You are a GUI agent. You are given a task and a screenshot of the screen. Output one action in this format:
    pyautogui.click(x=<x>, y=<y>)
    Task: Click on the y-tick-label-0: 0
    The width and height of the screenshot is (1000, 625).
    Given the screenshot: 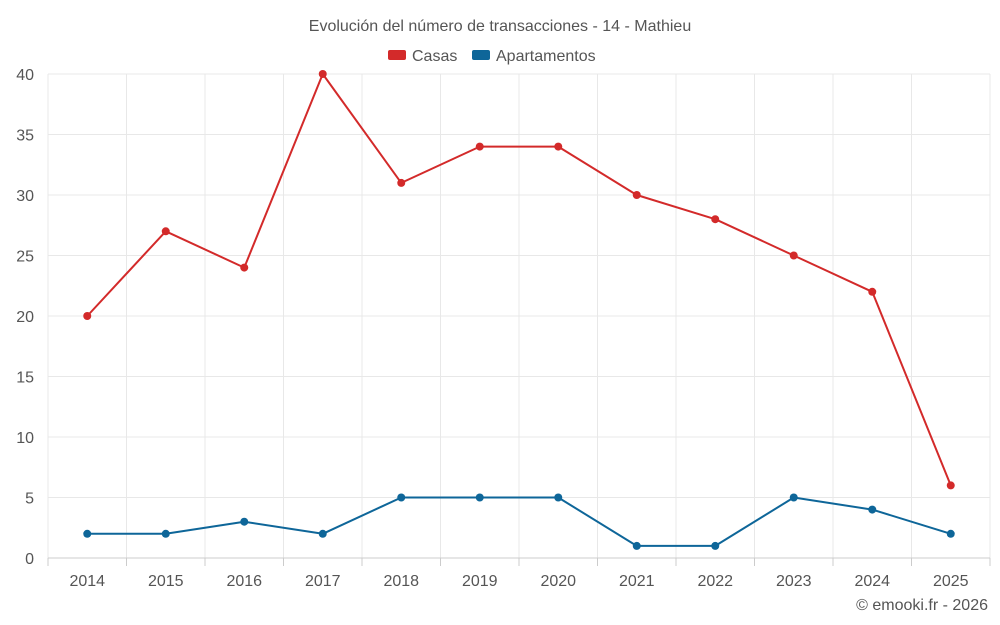 What is the action you would take?
    pyautogui.click(x=29, y=559)
    